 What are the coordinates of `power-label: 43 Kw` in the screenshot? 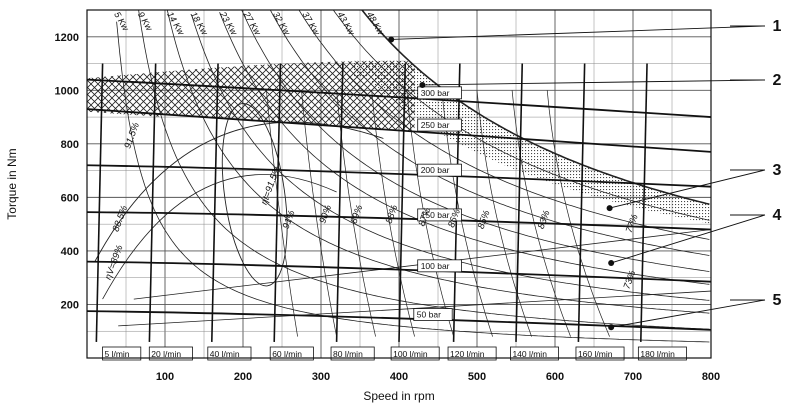 It's located at (346, 23).